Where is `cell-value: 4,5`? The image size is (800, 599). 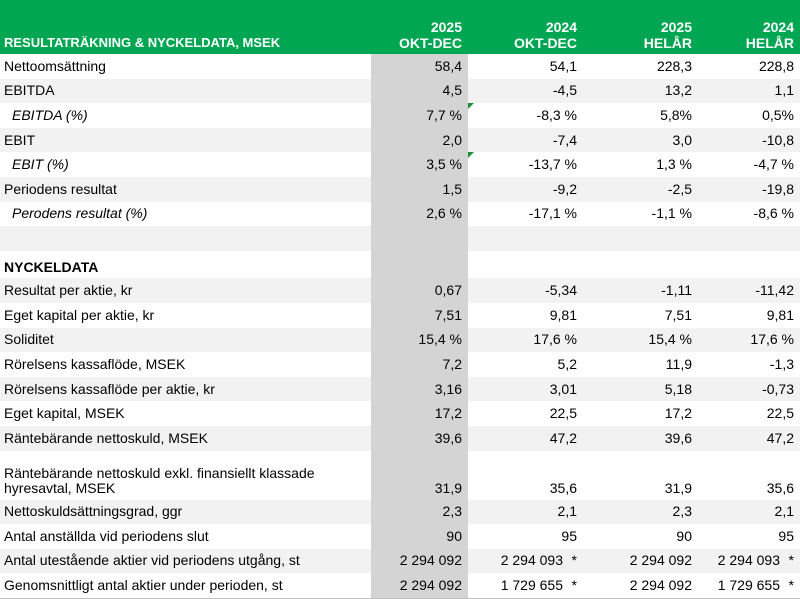
cell-value: 4,5 is located at coordinates (419, 91).